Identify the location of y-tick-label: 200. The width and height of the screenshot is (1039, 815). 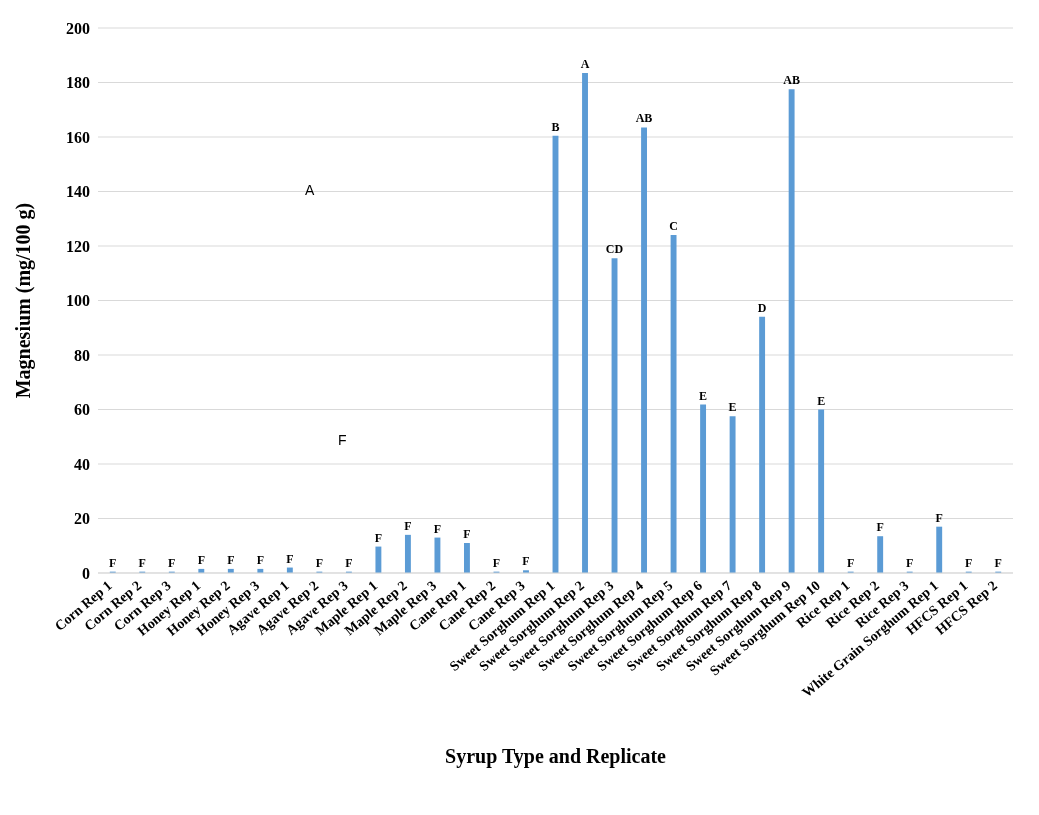
(78, 28).